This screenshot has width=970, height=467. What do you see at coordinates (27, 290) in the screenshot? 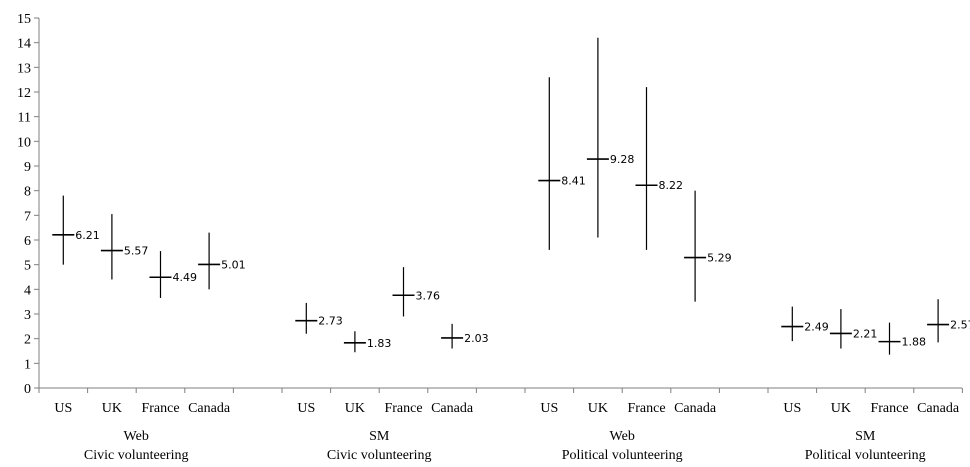
I see `y-tick-label: 4` at bounding box center [27, 290].